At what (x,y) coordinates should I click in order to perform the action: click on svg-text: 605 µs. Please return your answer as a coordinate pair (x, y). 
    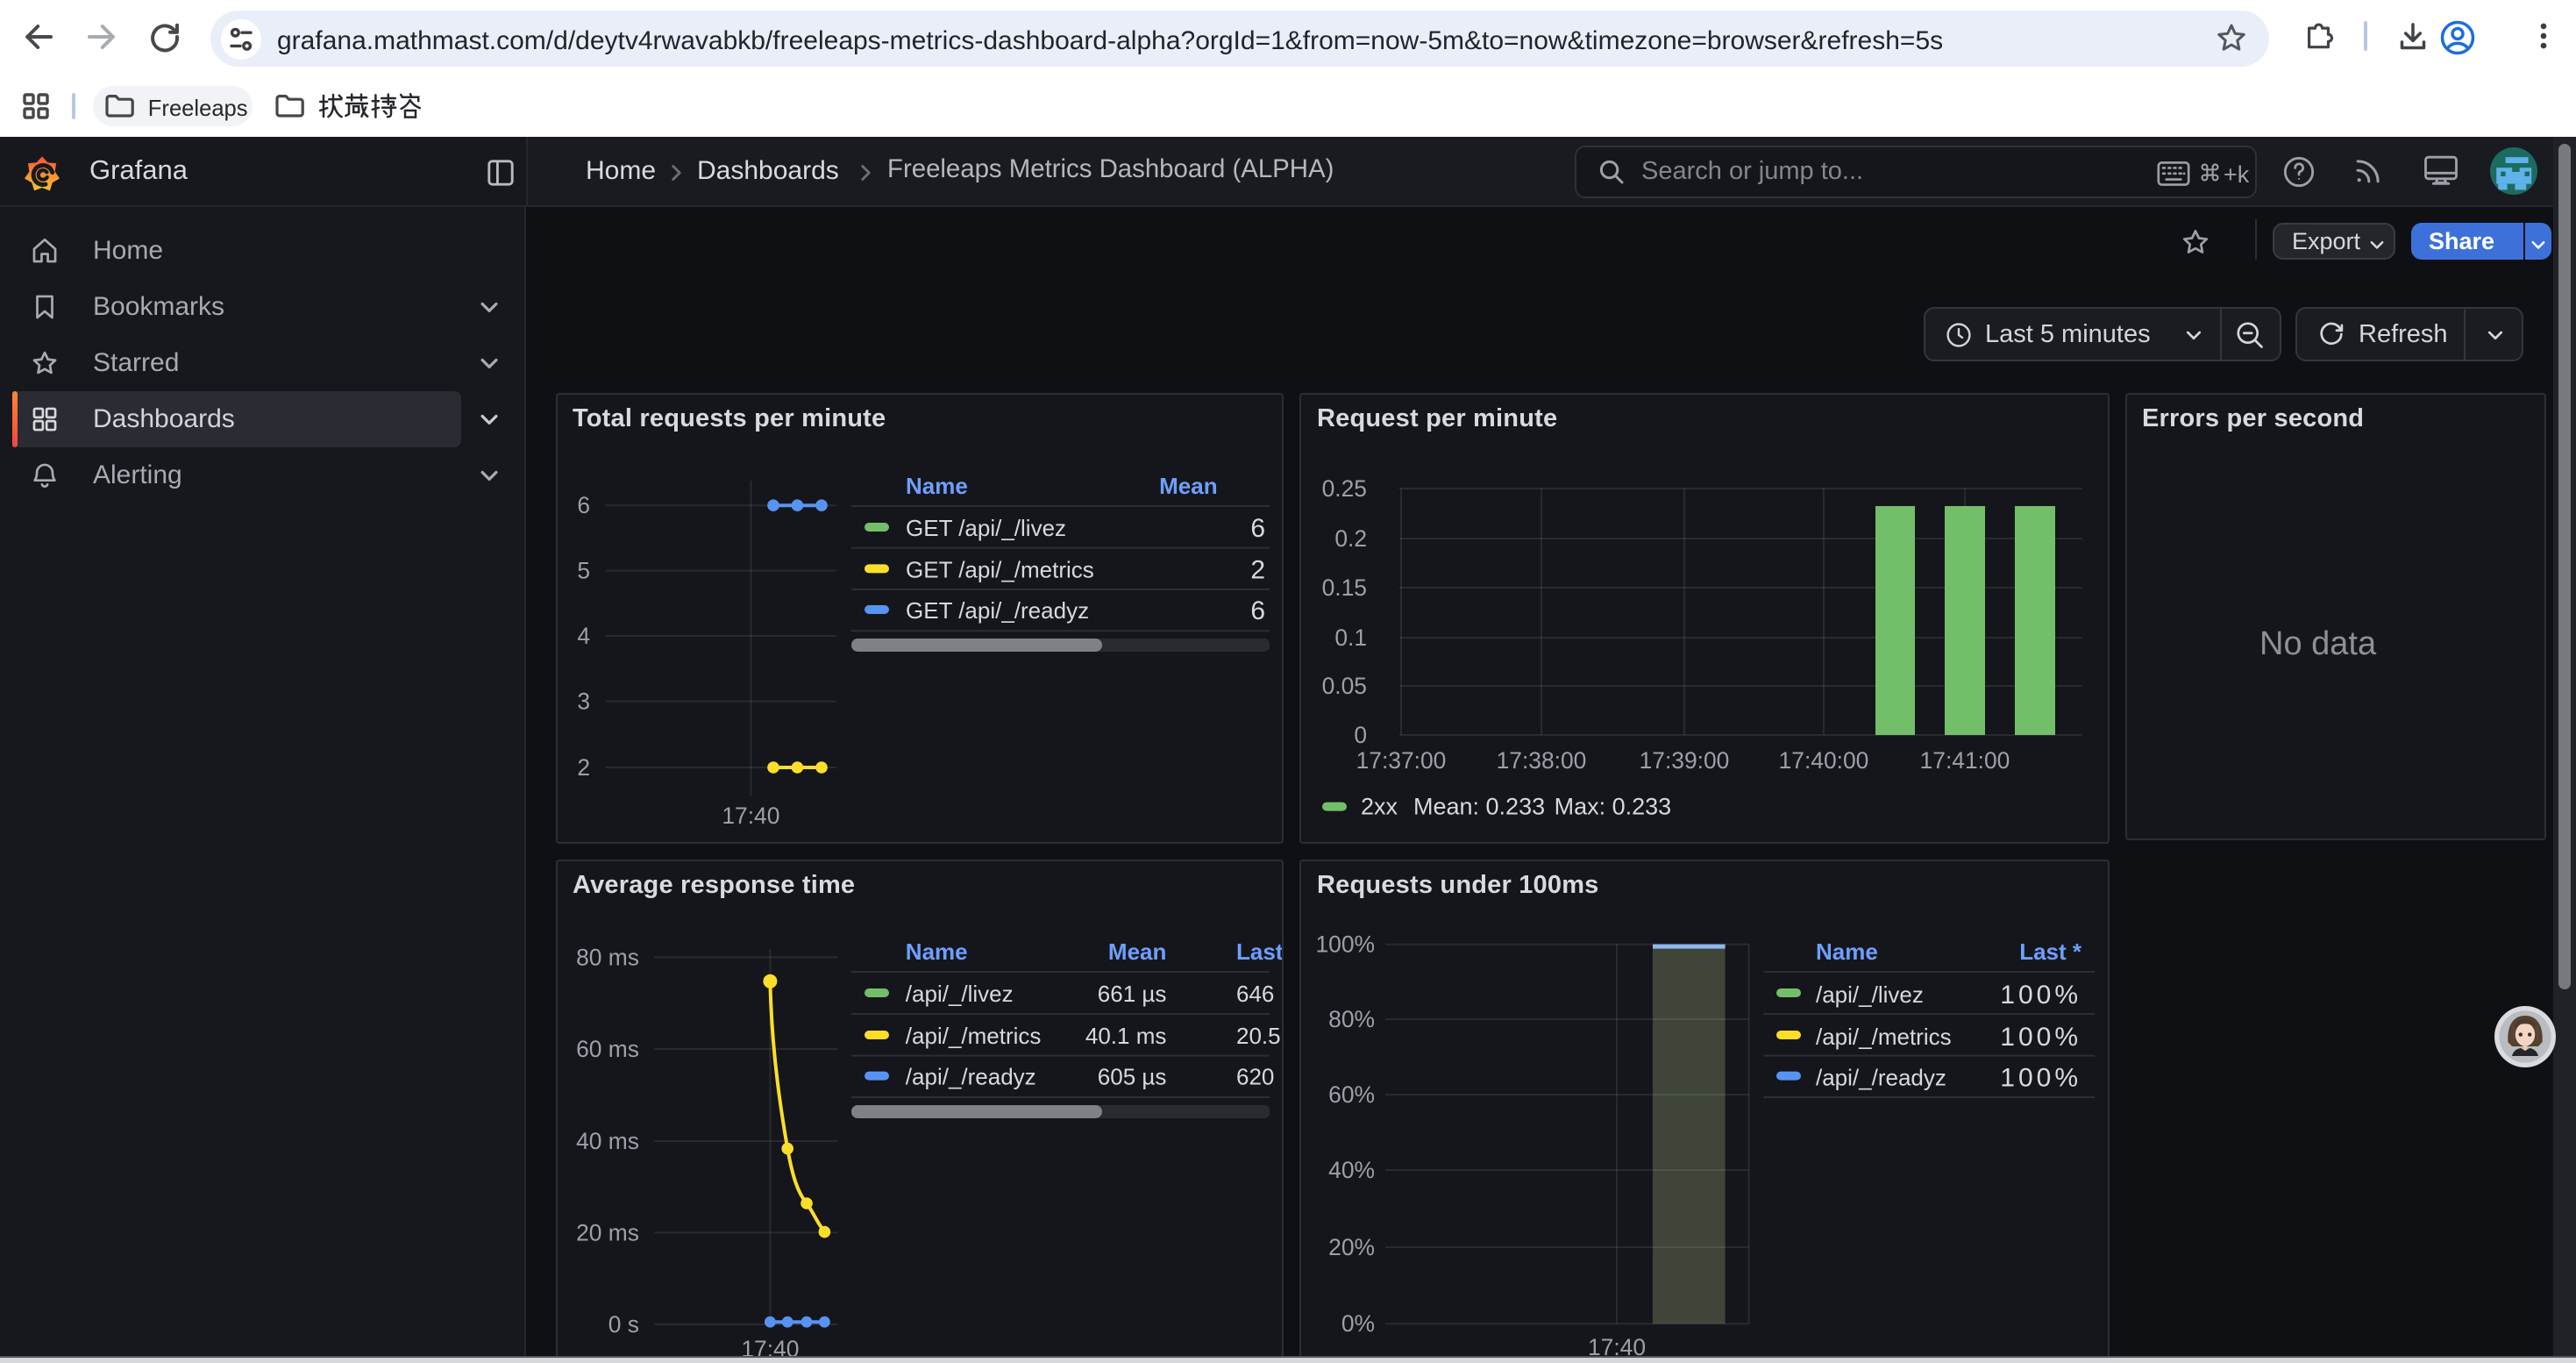
    Looking at the image, I should click on (1131, 1077).